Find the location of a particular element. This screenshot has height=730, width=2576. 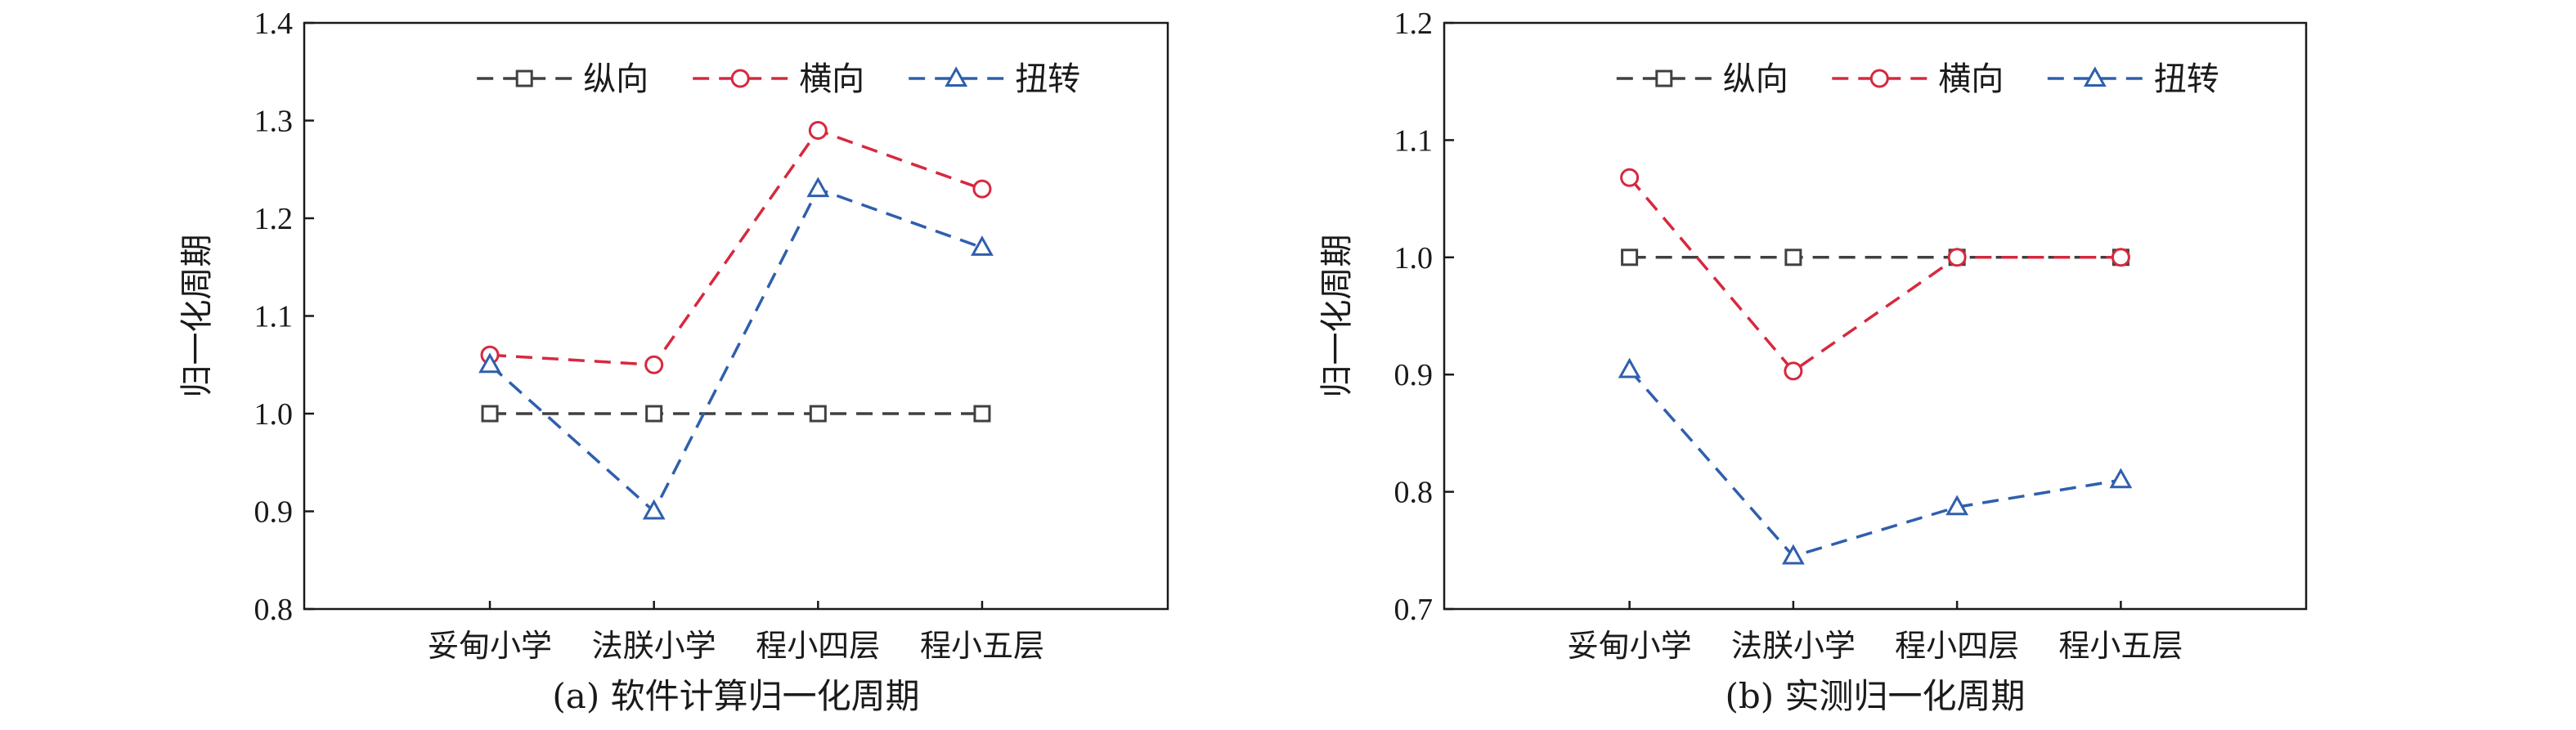

y-tick-label: 1.4 is located at coordinates (274, 24).